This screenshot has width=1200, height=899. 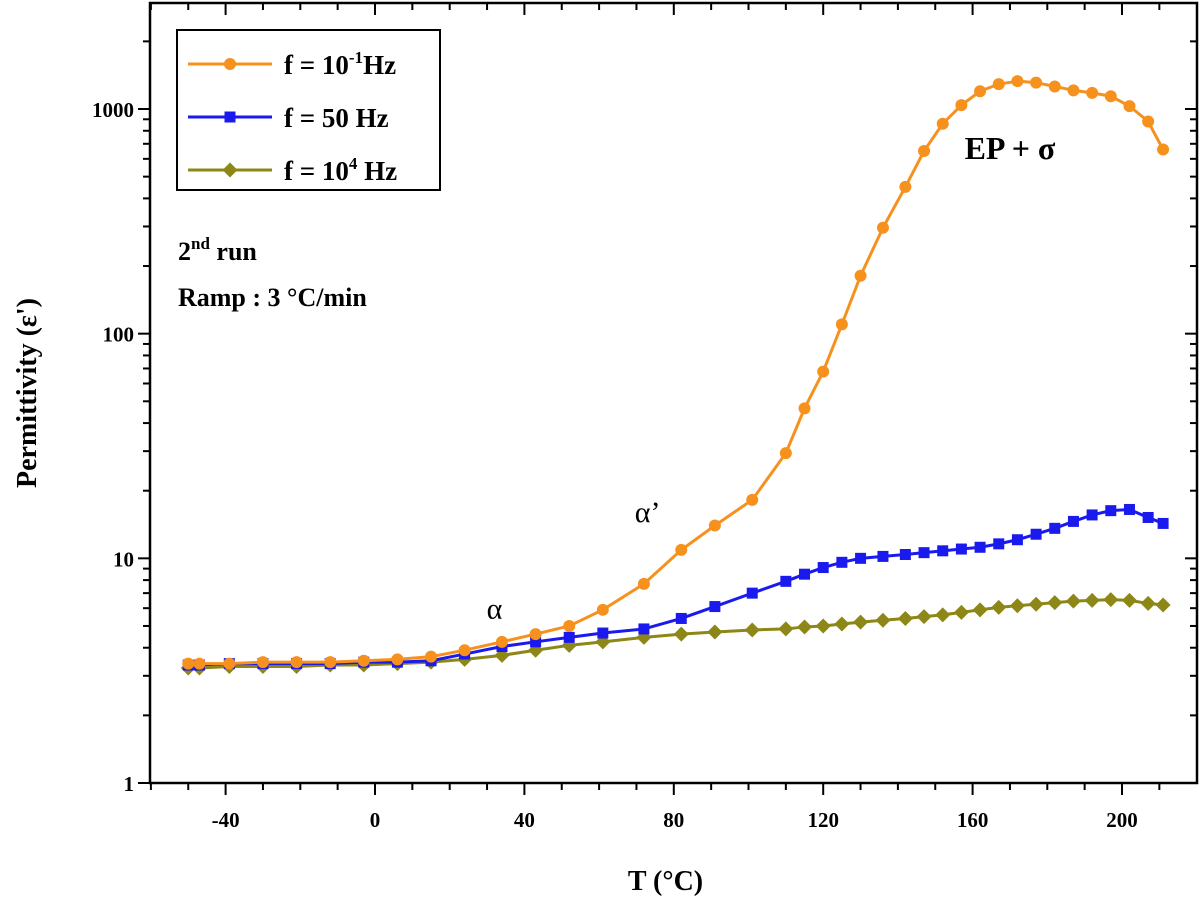 I want to click on y-tick-label: 1, so click(x=129, y=784).